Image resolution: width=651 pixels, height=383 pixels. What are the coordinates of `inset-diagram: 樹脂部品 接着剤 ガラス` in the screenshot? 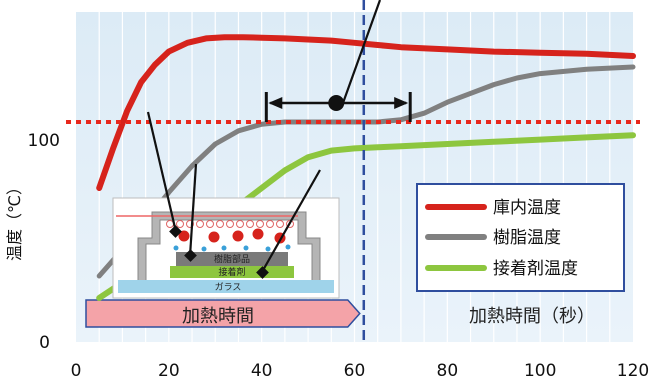 It's located at (226, 248).